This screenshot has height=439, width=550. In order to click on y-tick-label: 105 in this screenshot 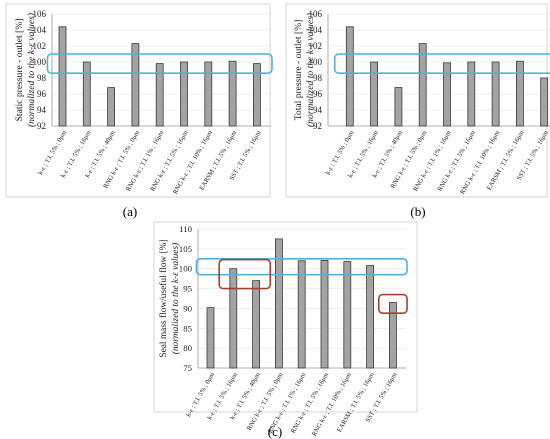, I will do `click(186, 249)`.